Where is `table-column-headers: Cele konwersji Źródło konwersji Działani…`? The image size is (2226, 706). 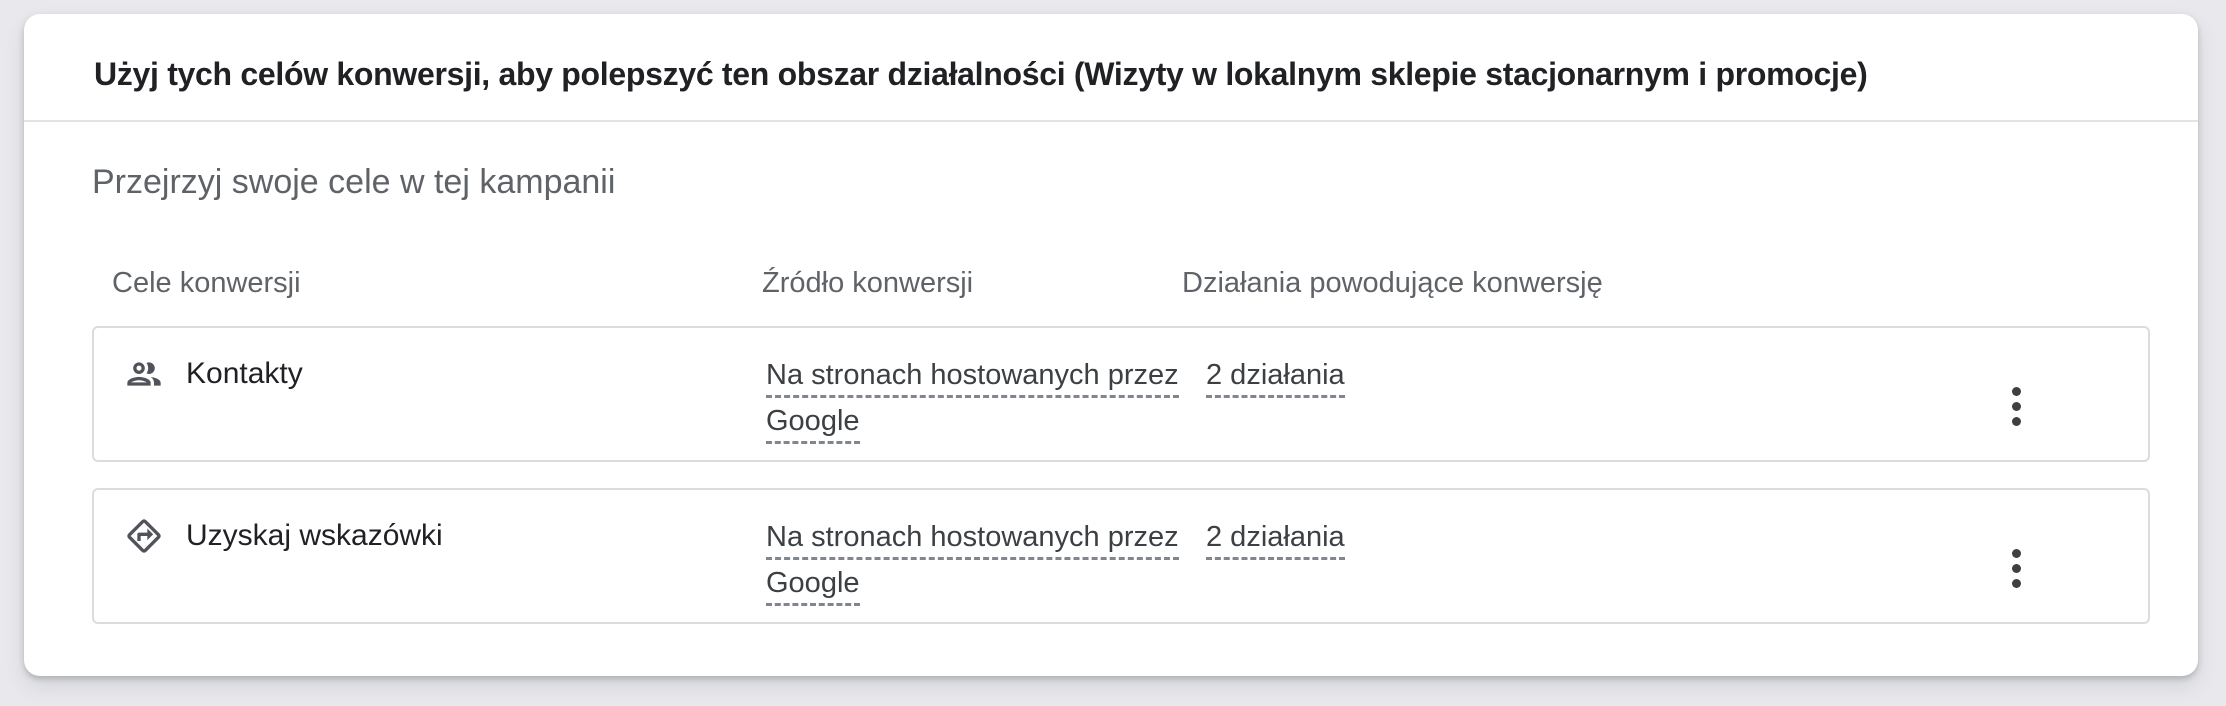
table-column-headers: Cele konwersji Źródło konwersji Działani… is located at coordinates (1121, 283).